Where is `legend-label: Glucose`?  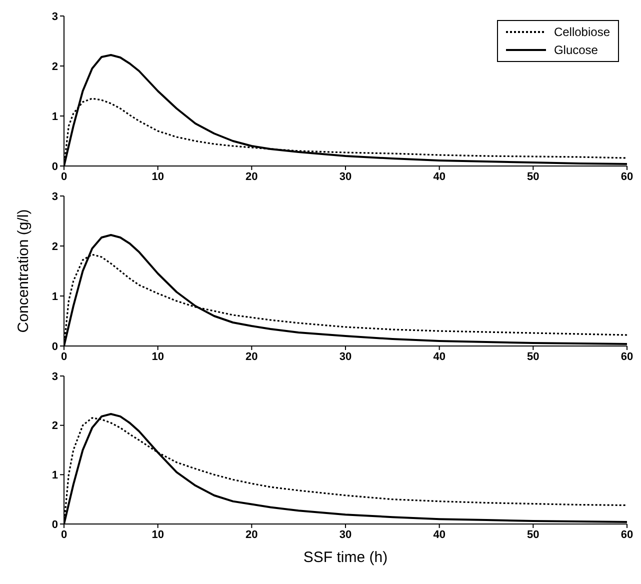 legend-label: Glucose is located at coordinates (576, 50).